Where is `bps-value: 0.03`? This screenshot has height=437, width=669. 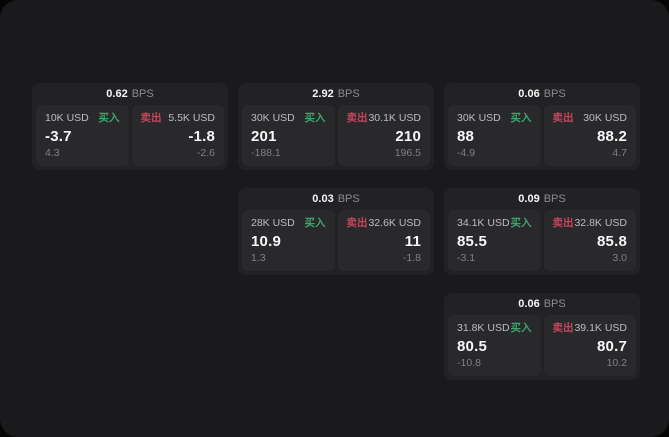
bps-value: 0.03 is located at coordinates (323, 199).